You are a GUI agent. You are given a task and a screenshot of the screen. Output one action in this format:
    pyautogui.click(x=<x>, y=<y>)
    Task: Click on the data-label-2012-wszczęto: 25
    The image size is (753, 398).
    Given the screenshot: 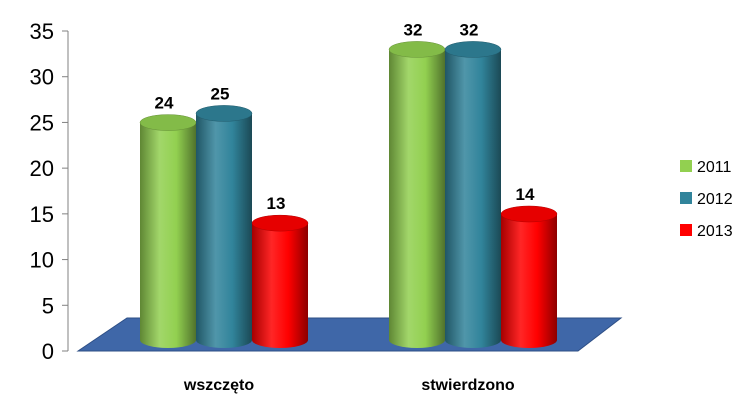 What is the action you would take?
    pyautogui.click(x=220, y=93)
    